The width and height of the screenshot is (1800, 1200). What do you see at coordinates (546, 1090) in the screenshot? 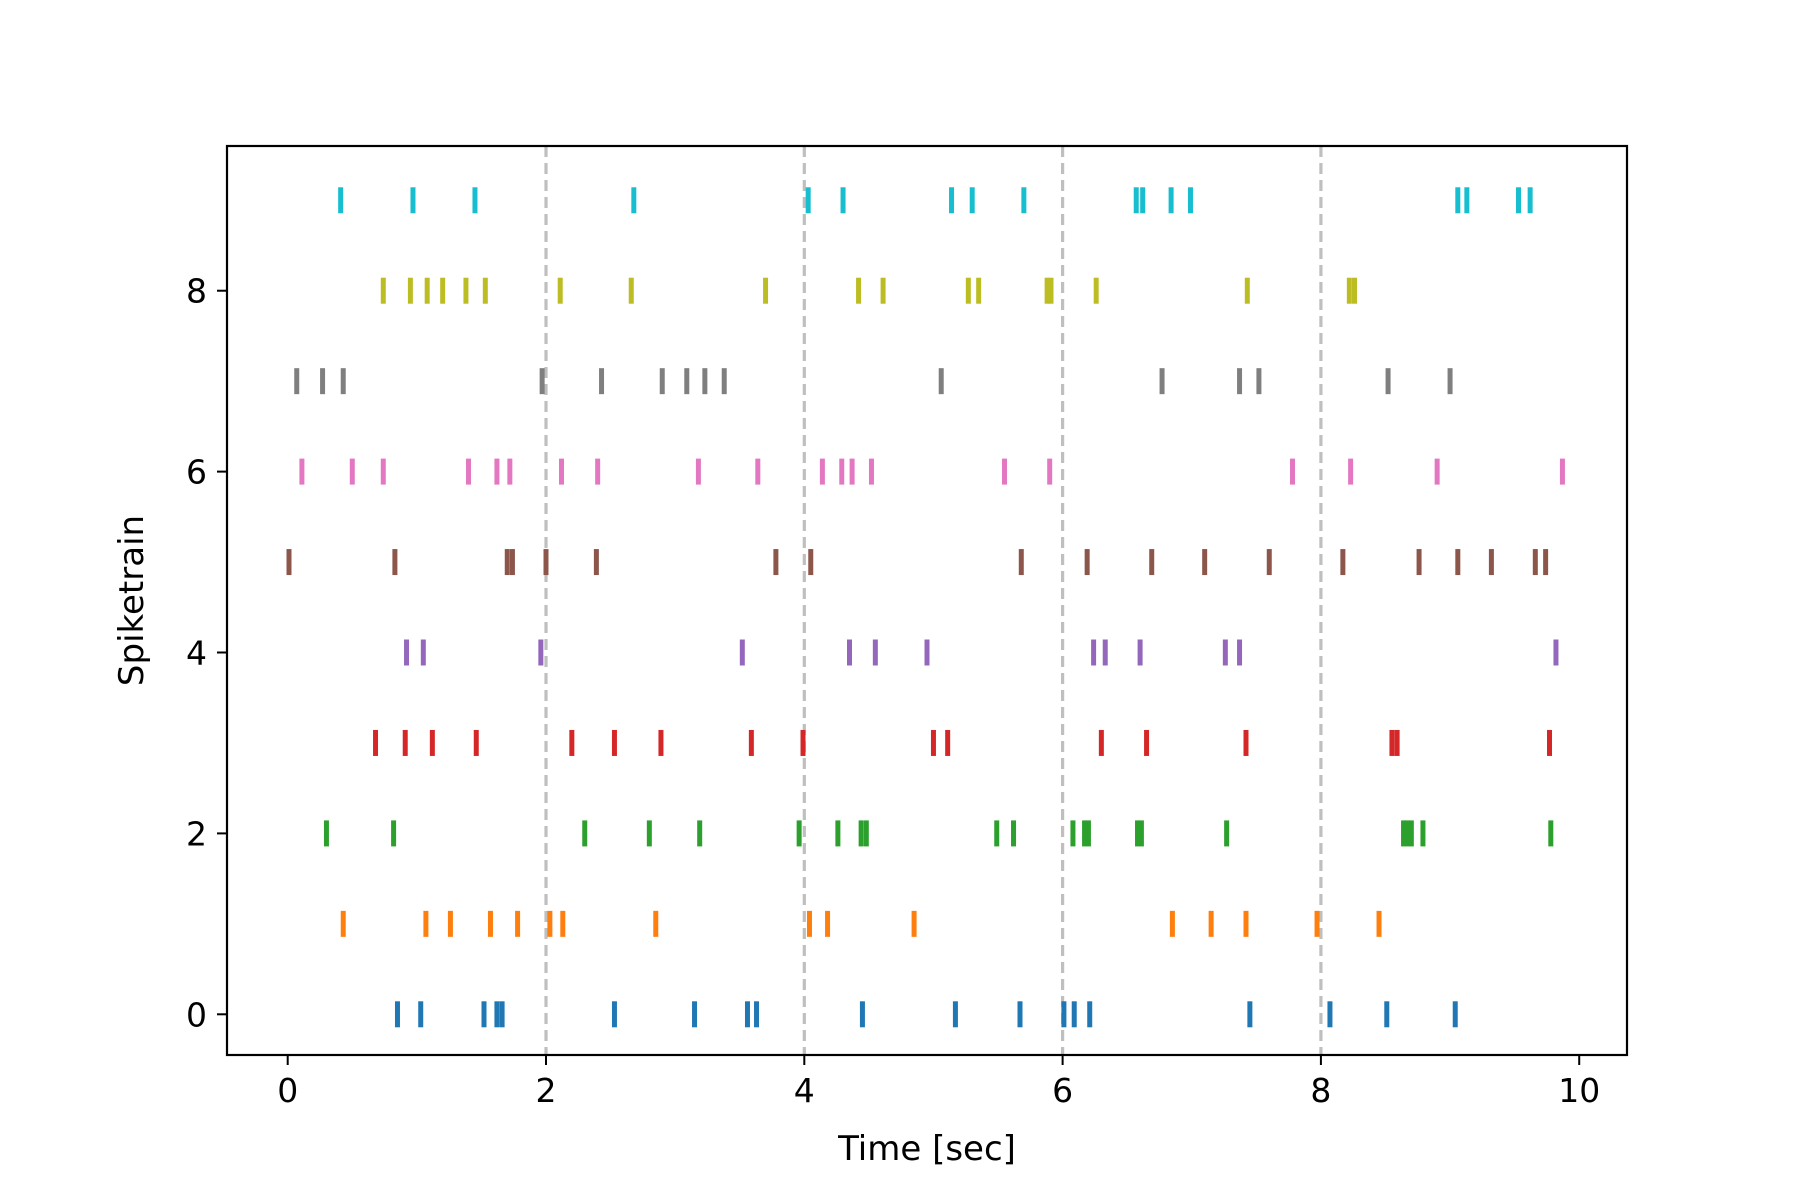
I see `x-tick-label: 2` at bounding box center [546, 1090].